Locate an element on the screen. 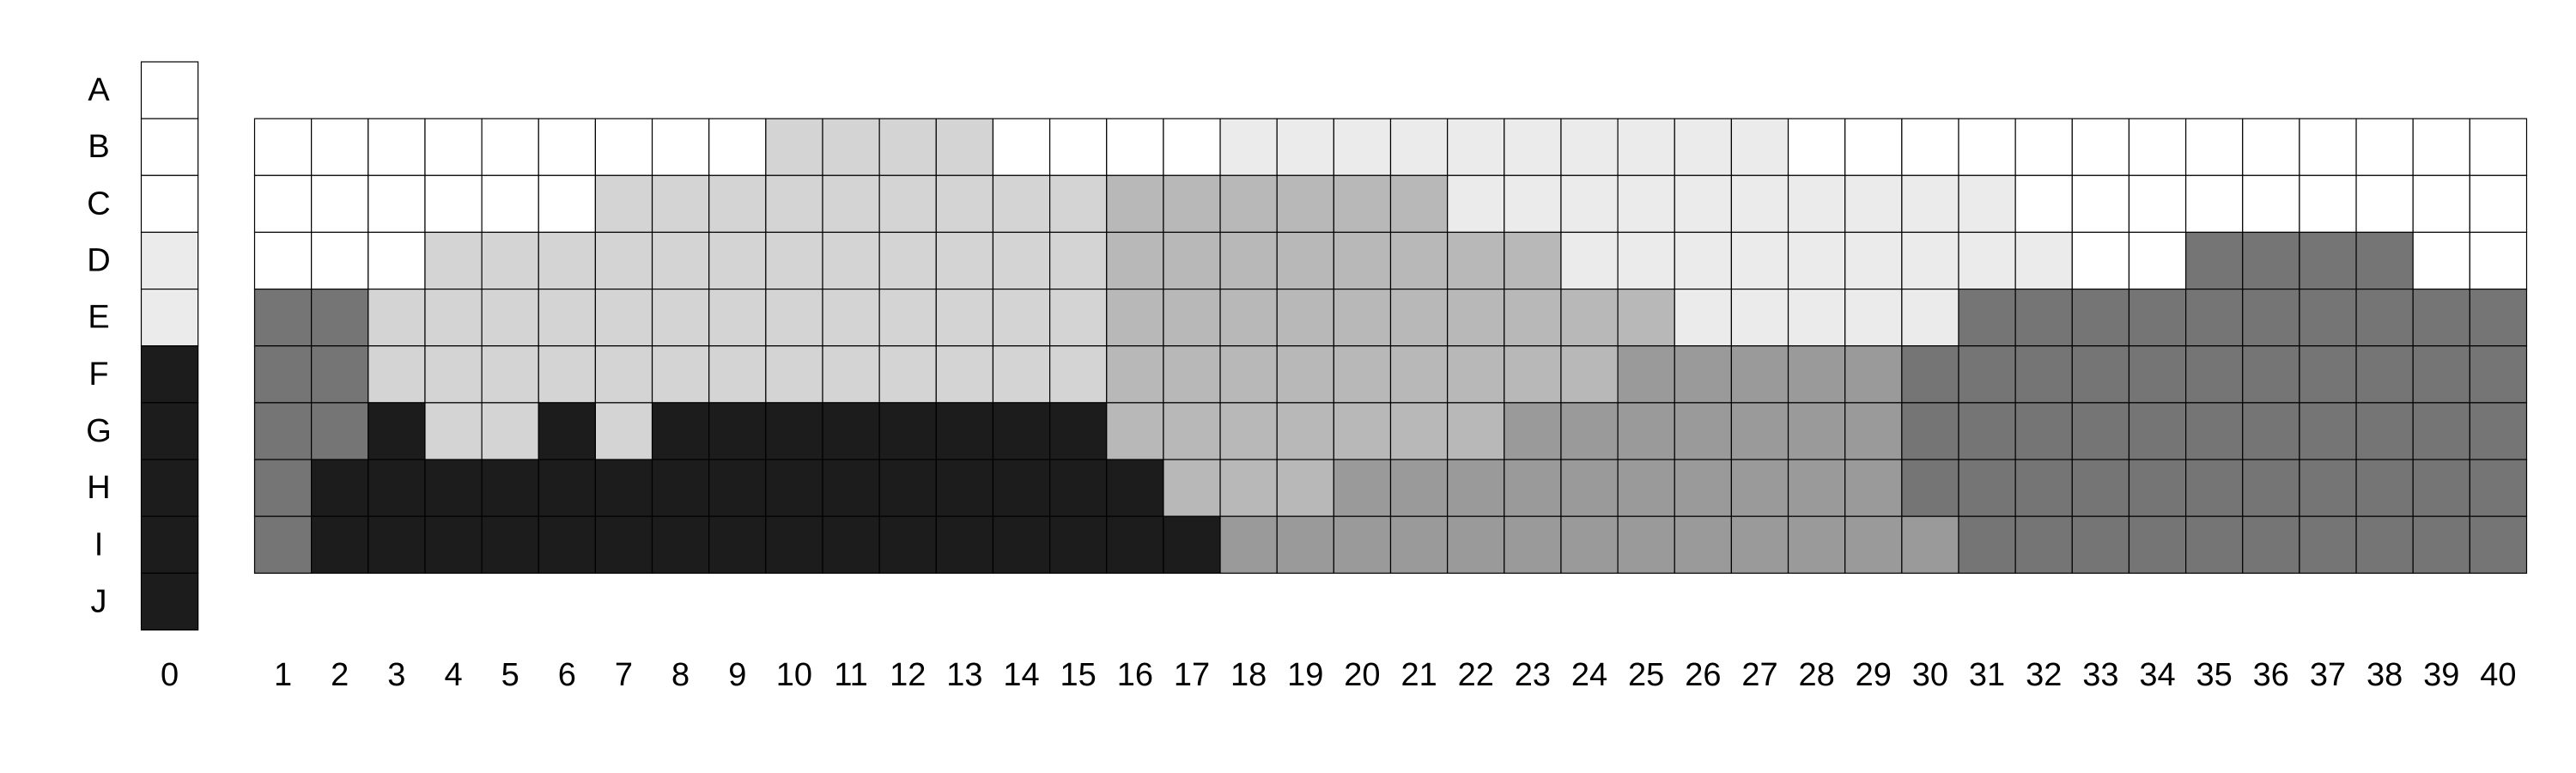 Image resolution: width=2576 pixels, height=773 pixels. cell-24-c is located at coordinates (1590, 204).